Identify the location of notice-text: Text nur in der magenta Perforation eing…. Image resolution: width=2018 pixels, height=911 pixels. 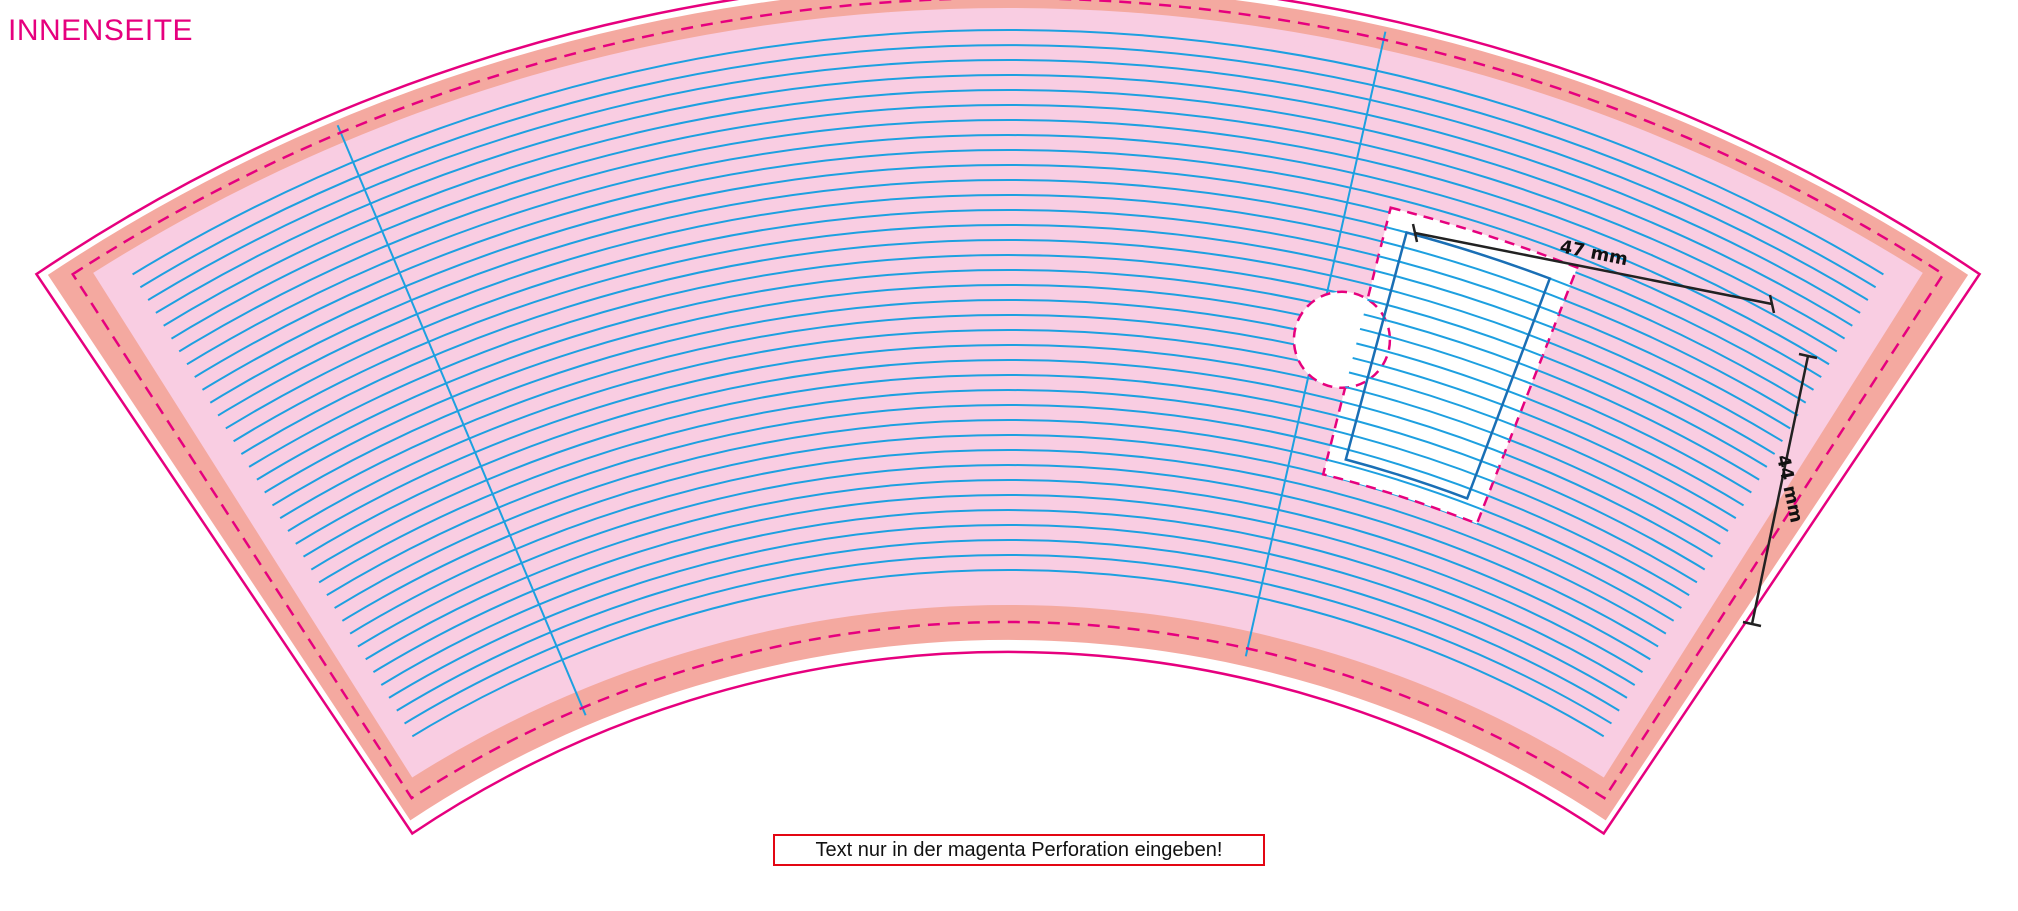
(1019, 849).